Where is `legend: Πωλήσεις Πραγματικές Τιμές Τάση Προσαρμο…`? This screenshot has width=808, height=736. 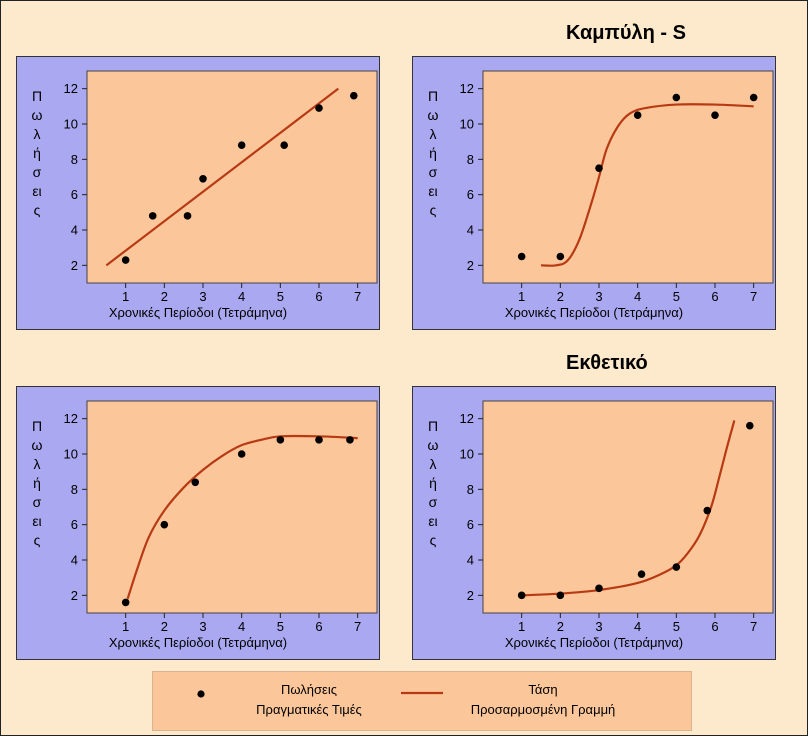
legend: Πωλήσεις Πραγματικές Τιμές Τάση Προσαρμο… is located at coordinates (422, 701).